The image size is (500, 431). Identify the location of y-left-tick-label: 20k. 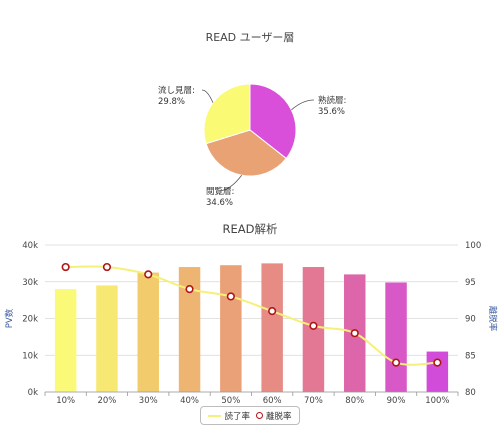
(30, 320).